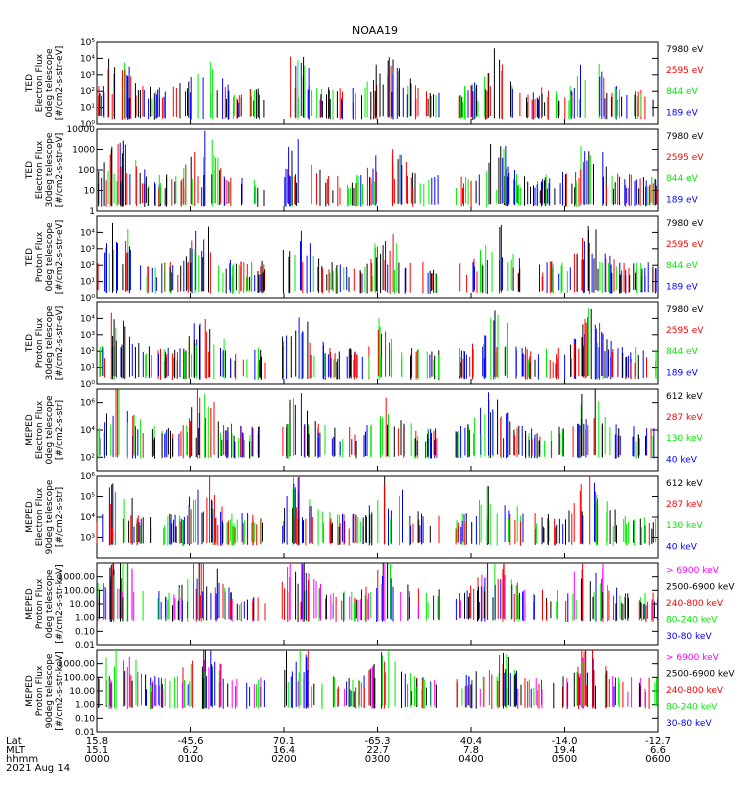  What do you see at coordinates (692, 621) in the screenshot?
I see `legend-entry: 80-240 keV` at bounding box center [692, 621].